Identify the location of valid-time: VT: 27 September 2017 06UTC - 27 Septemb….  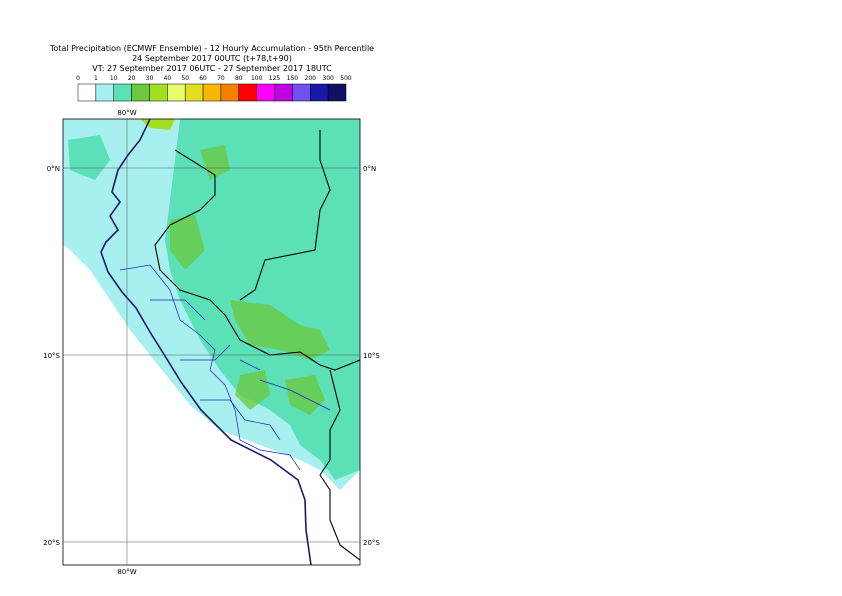
(212, 68).